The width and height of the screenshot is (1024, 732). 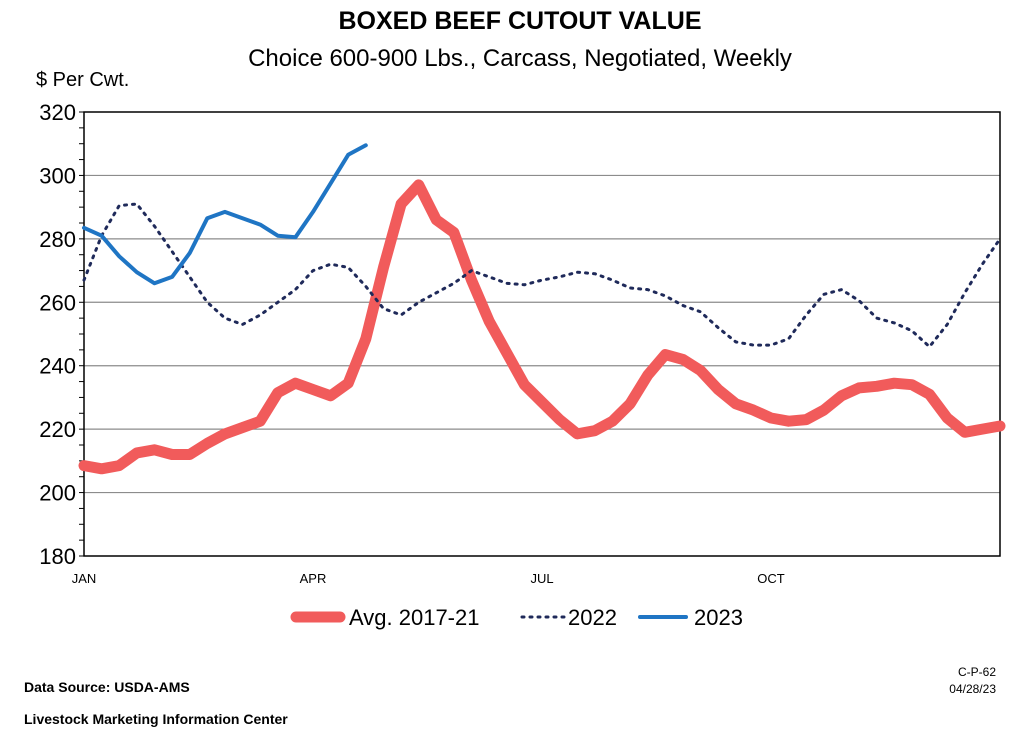 What do you see at coordinates (57, 239) in the screenshot?
I see `y-tick-label: 280` at bounding box center [57, 239].